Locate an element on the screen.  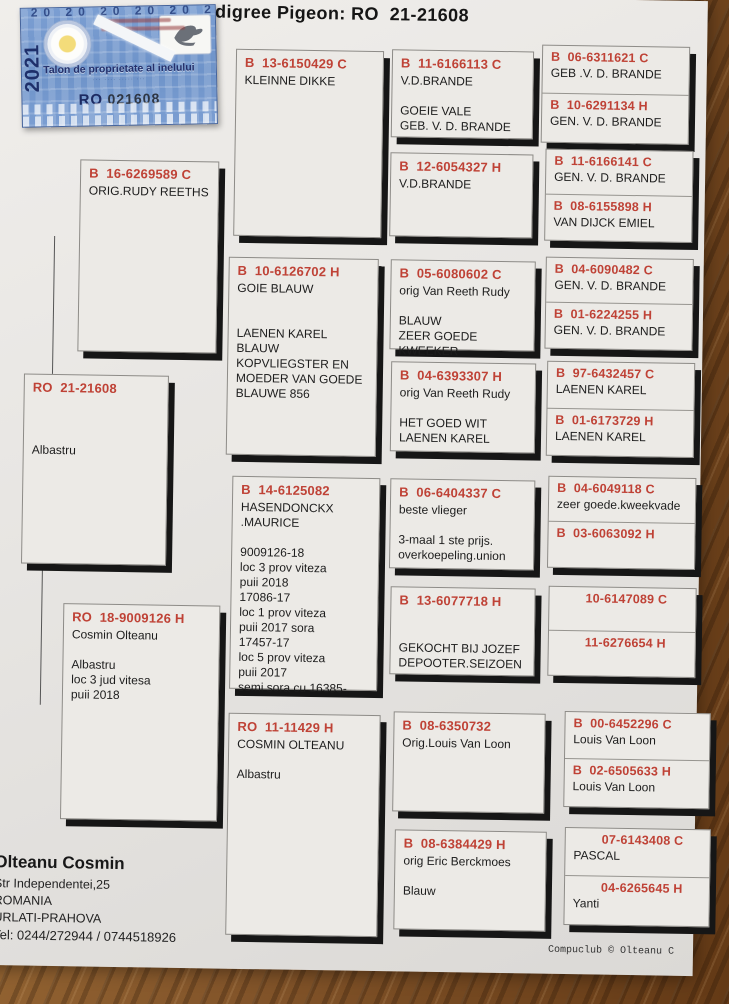
sticker-title: Talon de proprietate al inelului is located at coordinates (119, 69).